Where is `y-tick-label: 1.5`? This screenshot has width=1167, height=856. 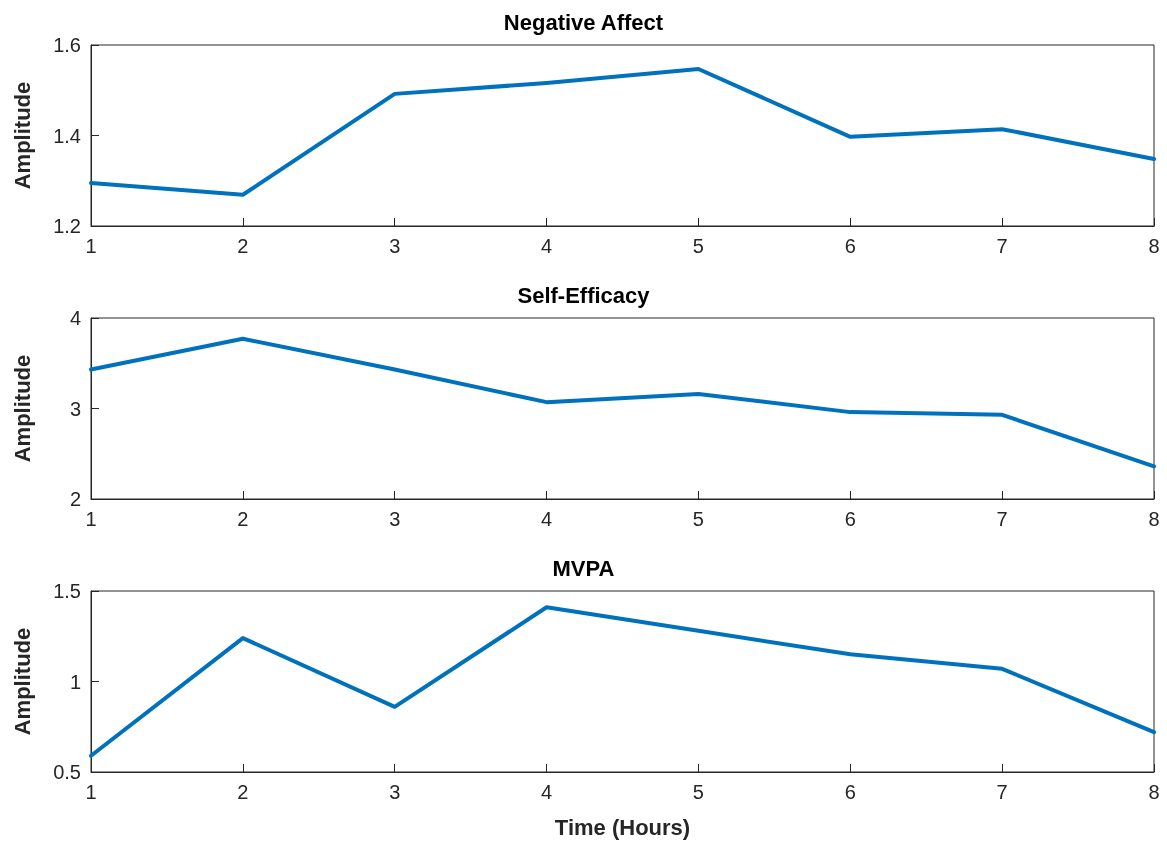
y-tick-label: 1.5 is located at coordinates (67, 591).